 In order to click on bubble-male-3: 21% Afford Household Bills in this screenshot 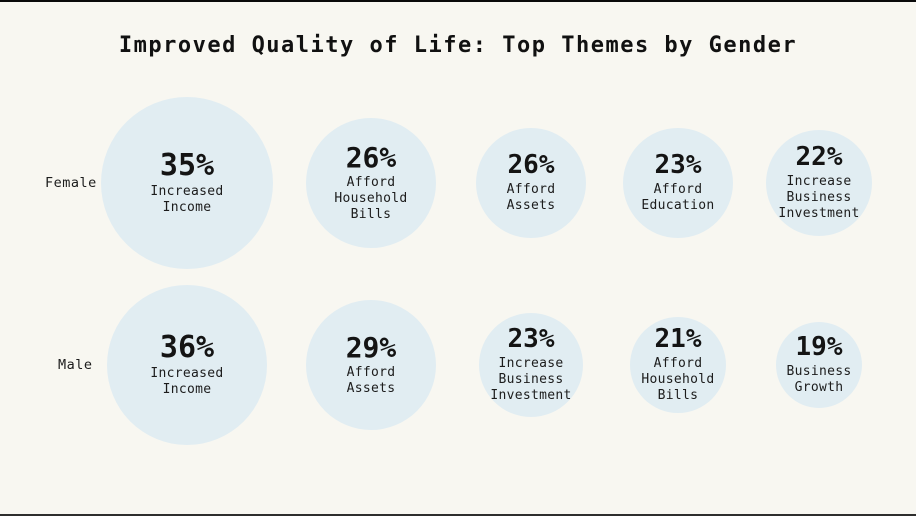, I will do `click(678, 365)`.